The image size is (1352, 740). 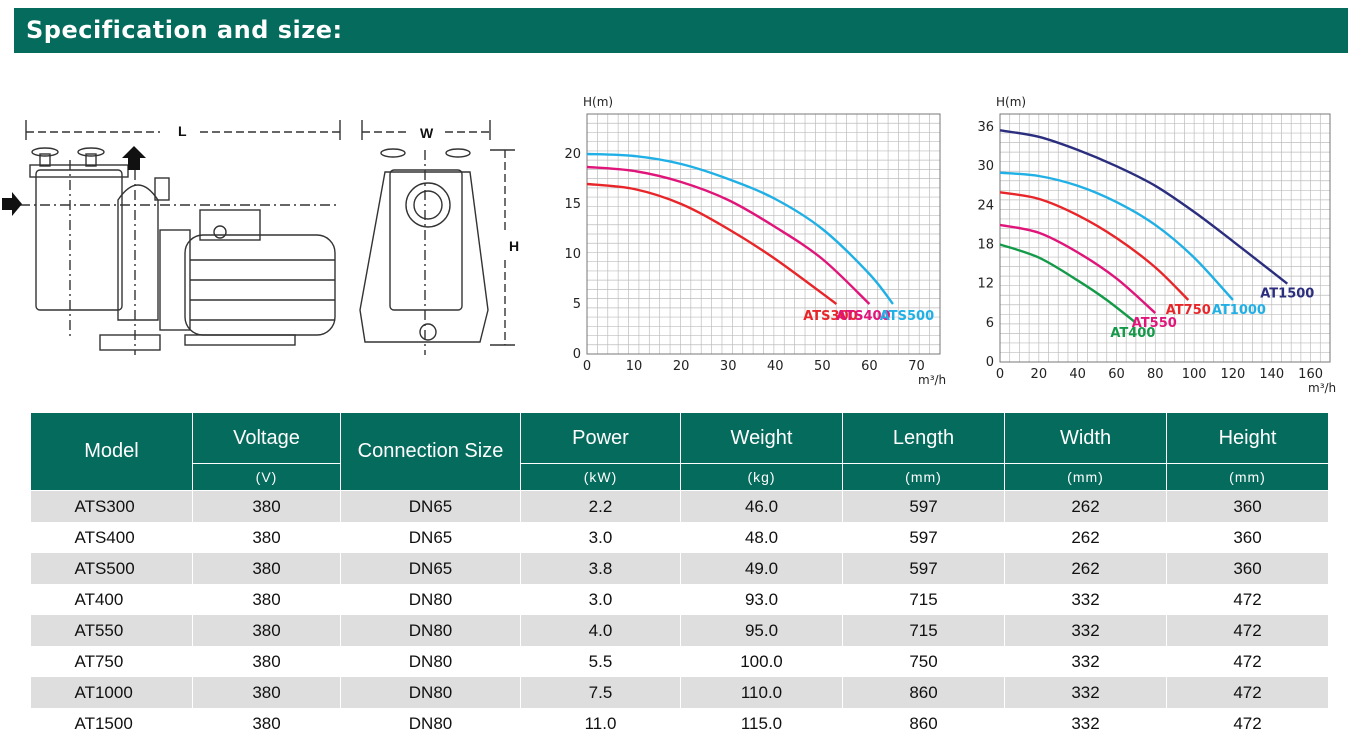 I want to click on y-tick-label: 30, so click(x=985, y=166).